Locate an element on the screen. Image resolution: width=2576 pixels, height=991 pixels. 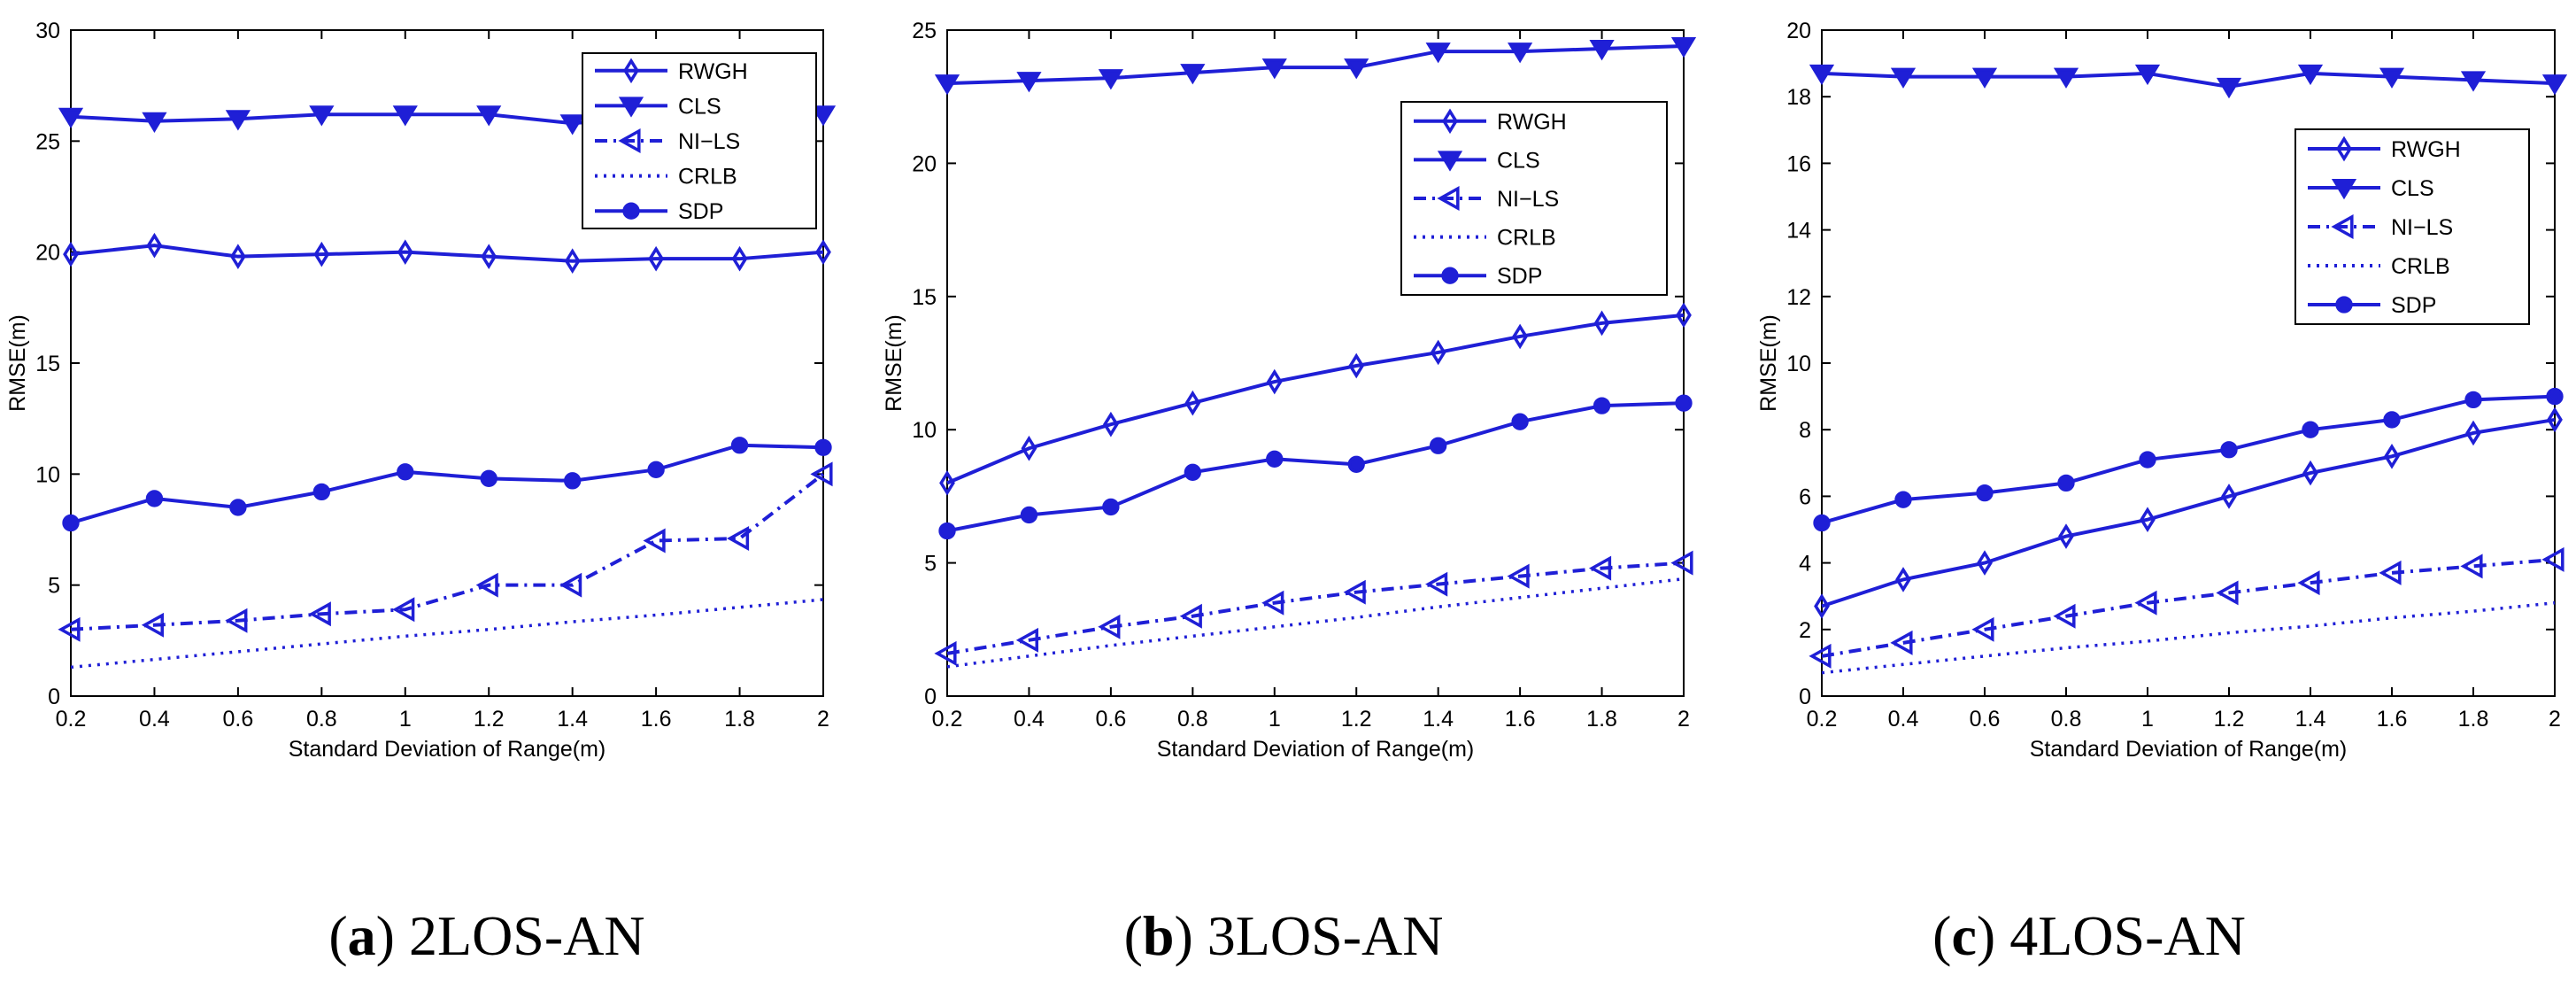
caption-a-letter: a is located at coordinates (361, 935).